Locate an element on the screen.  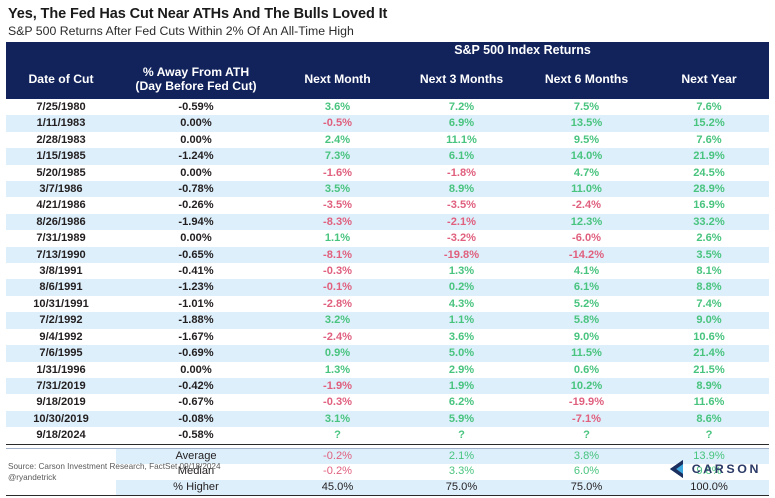
cell-date-of-cut: 7/2/1992 is located at coordinates (61, 320).